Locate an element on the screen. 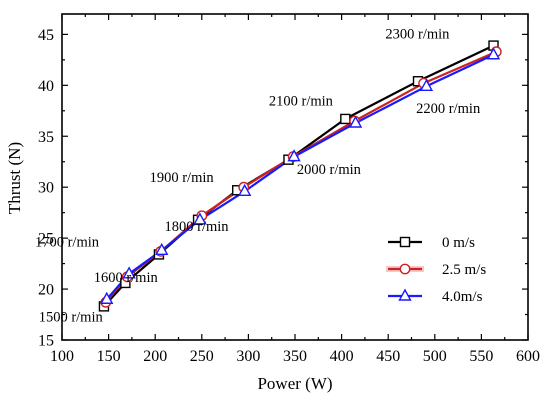 This screenshot has width=550, height=401. x-axis-title: Power (W) is located at coordinates (294, 383).